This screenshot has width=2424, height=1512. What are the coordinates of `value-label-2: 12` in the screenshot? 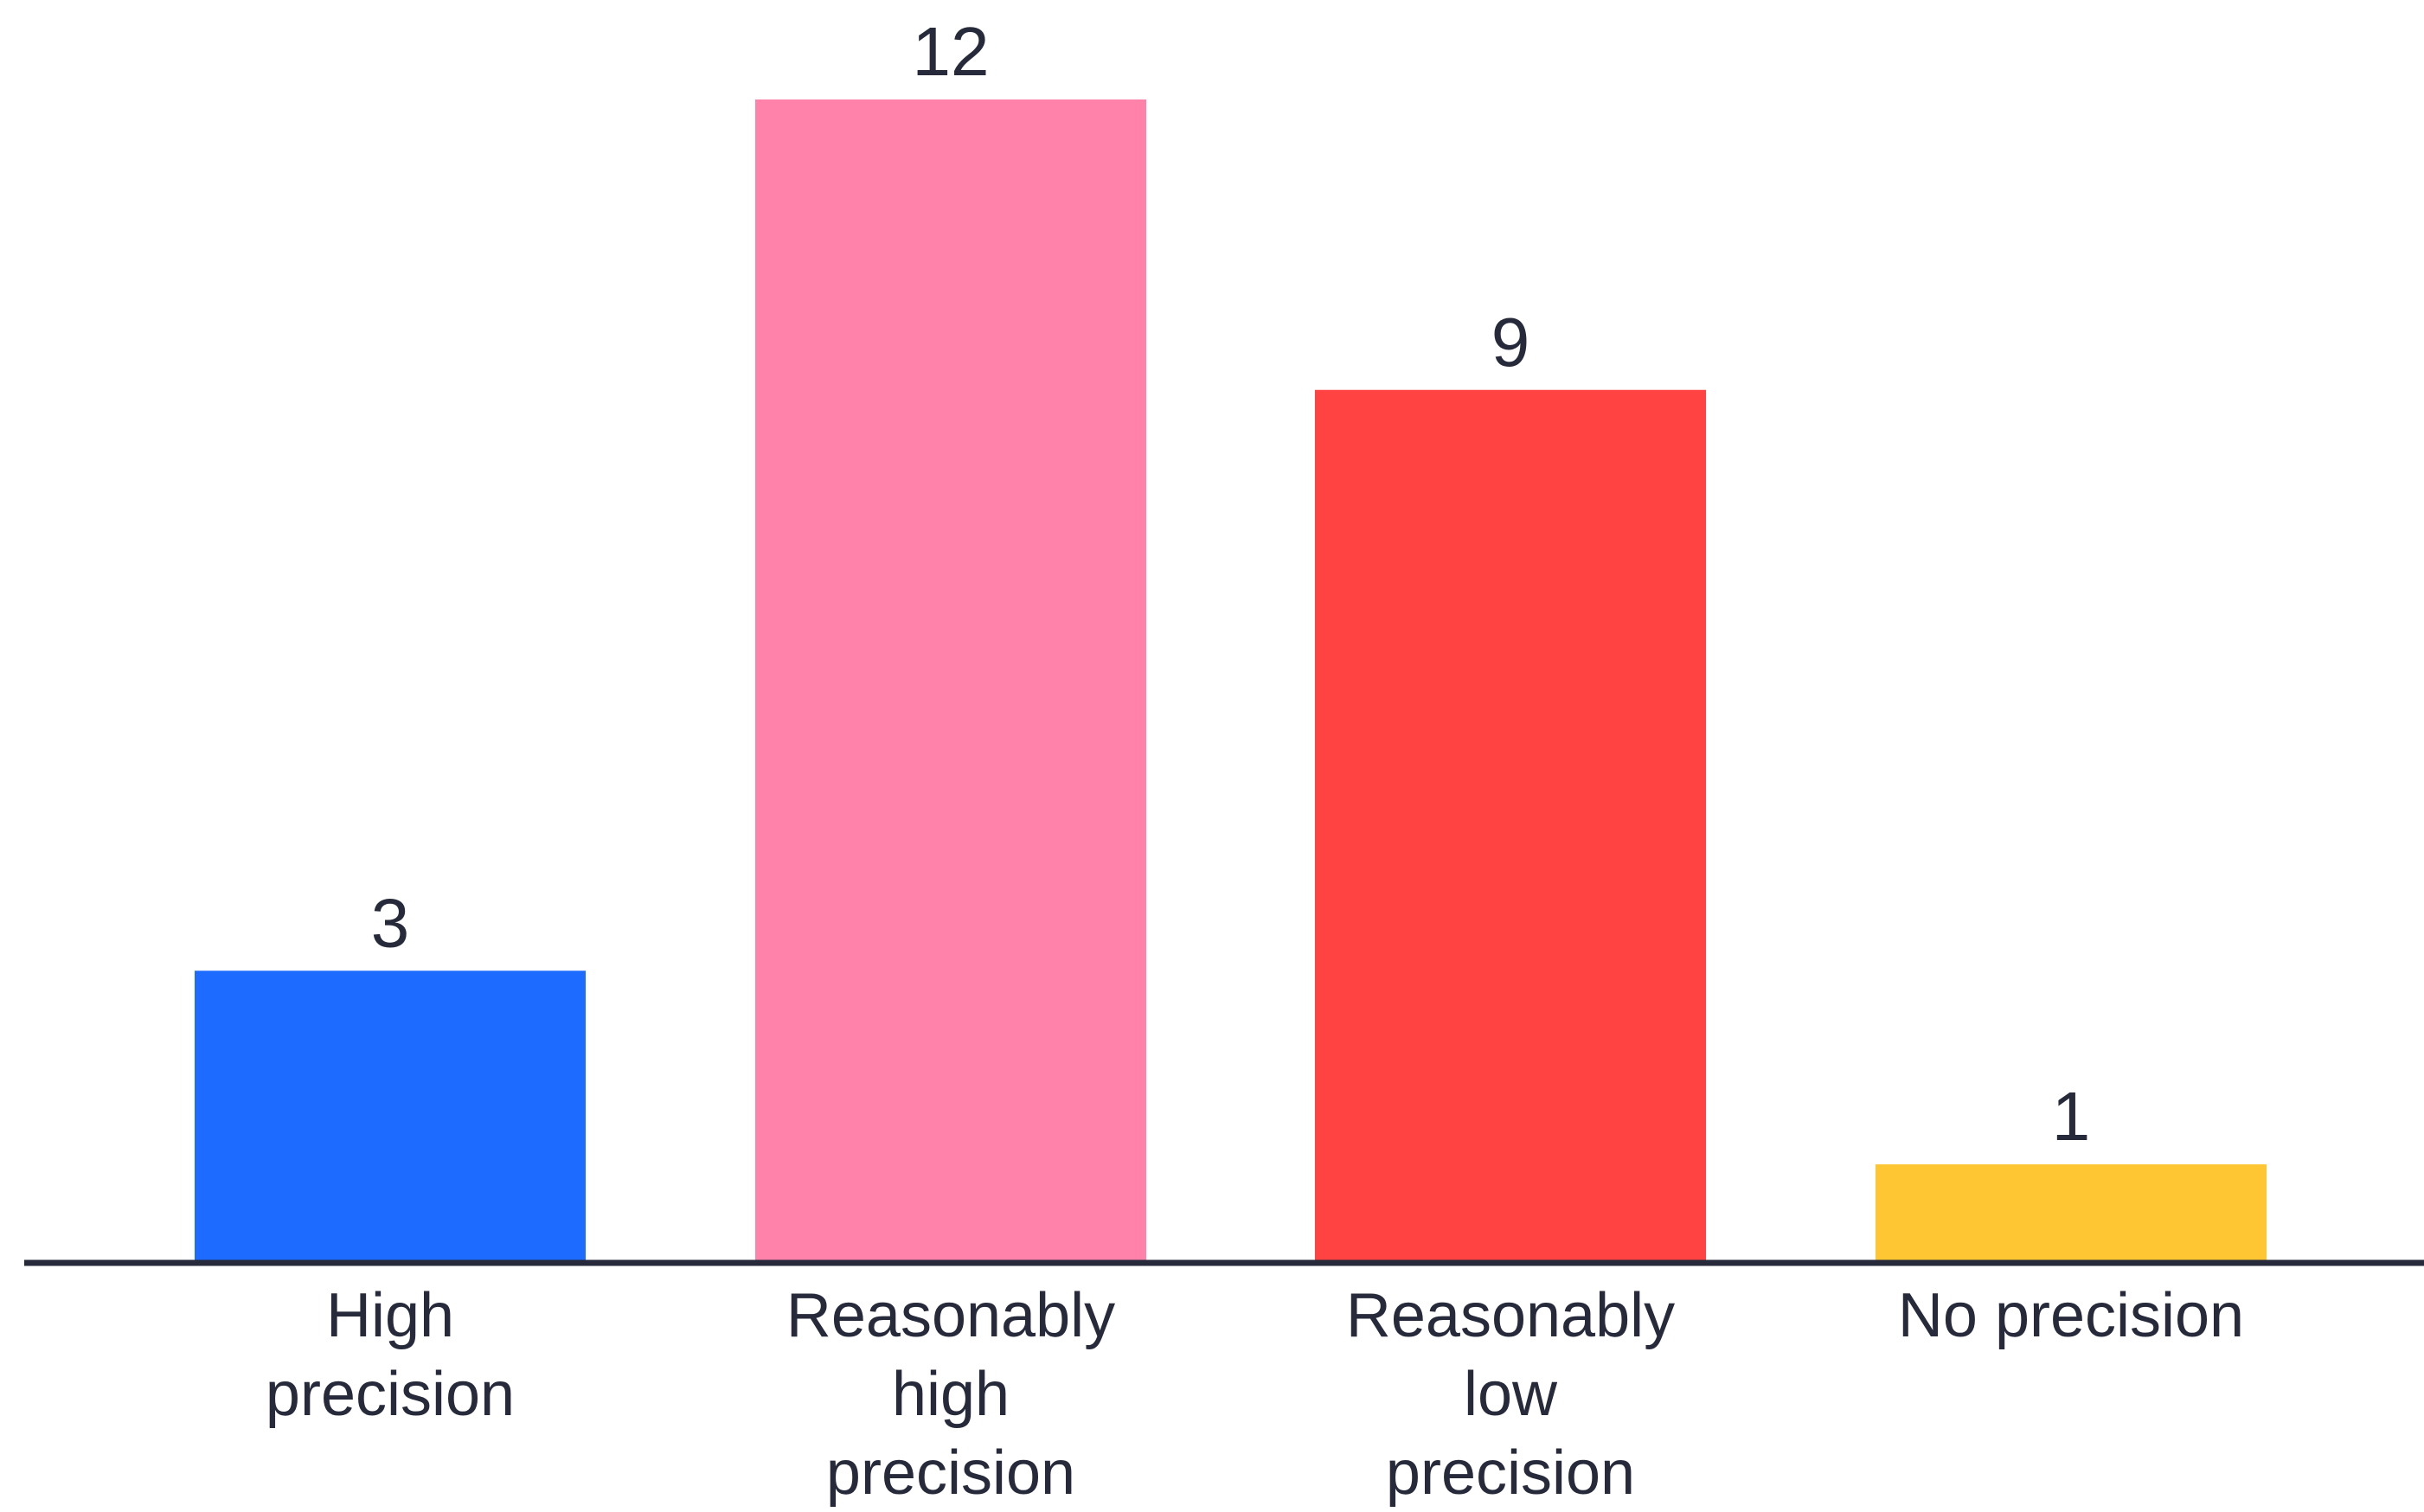 It's located at (951, 51).